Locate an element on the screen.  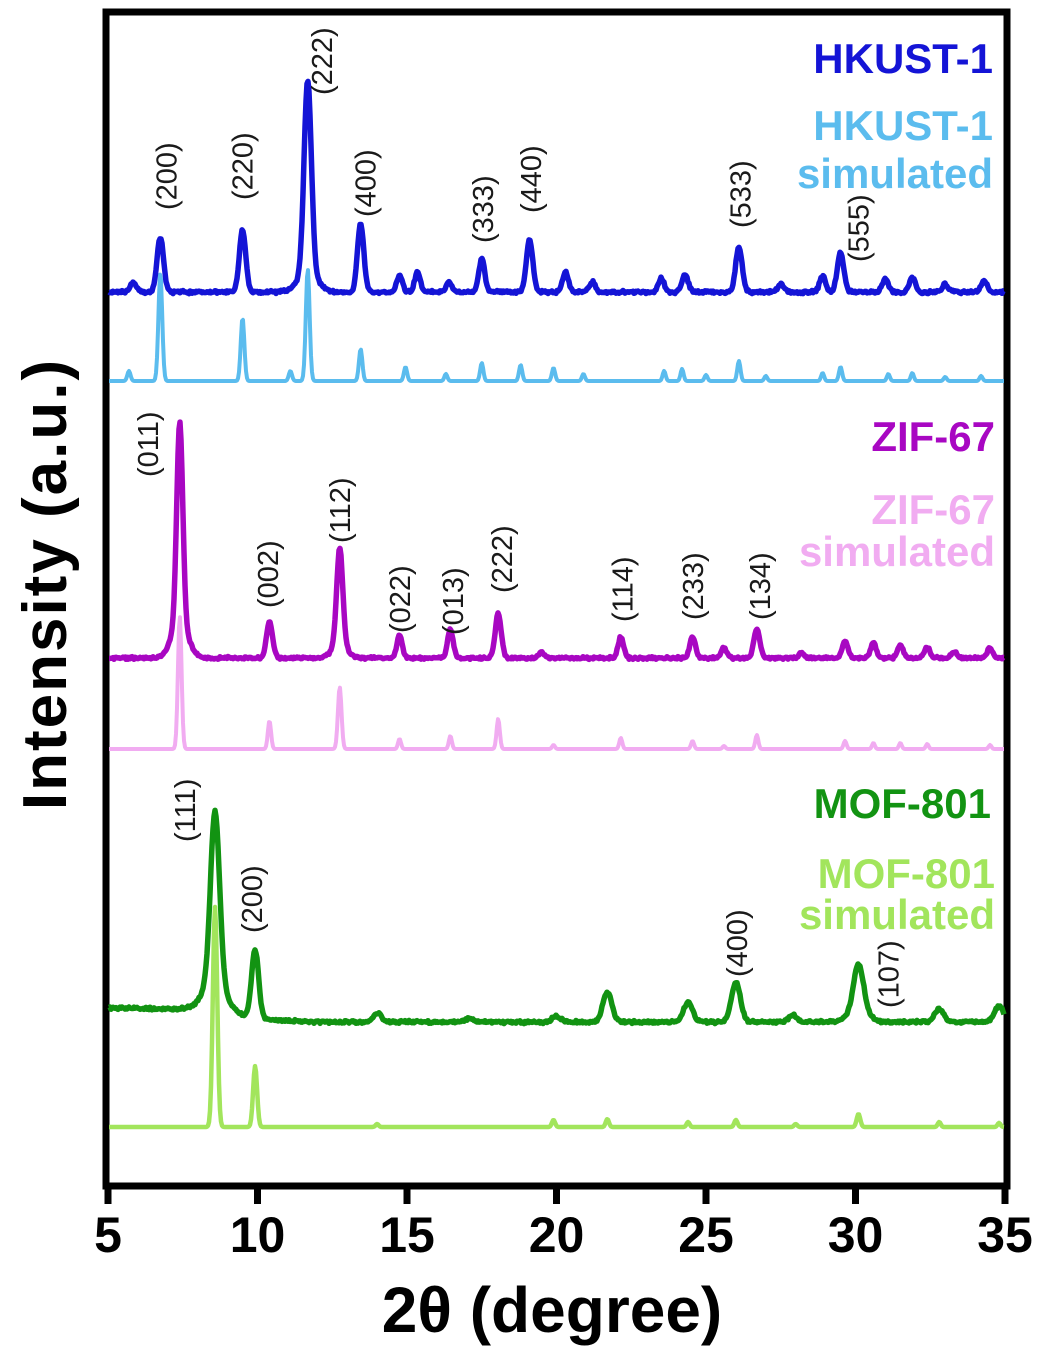
legend-mof-801-line1: MOF-801 is located at coordinates (902, 803).